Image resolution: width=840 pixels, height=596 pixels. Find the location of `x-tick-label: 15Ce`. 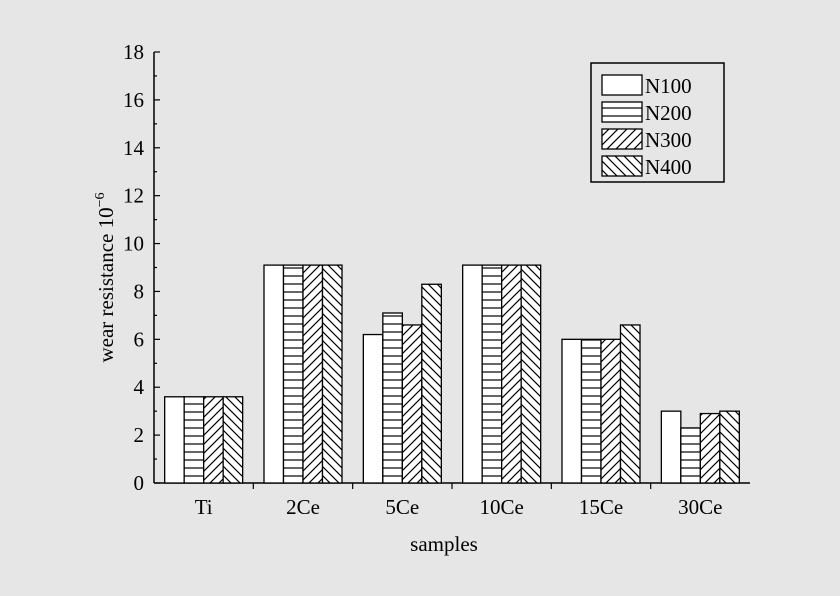

x-tick-label: 15Ce is located at coordinates (601, 507).